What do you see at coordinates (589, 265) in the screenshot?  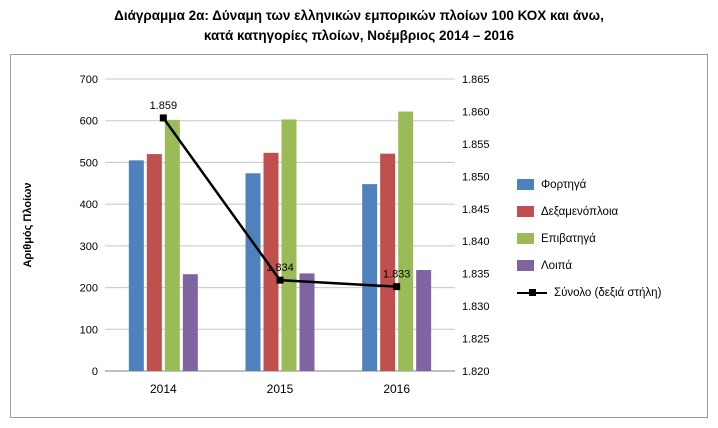 I see `legend-item-3: Λοιπά` at bounding box center [589, 265].